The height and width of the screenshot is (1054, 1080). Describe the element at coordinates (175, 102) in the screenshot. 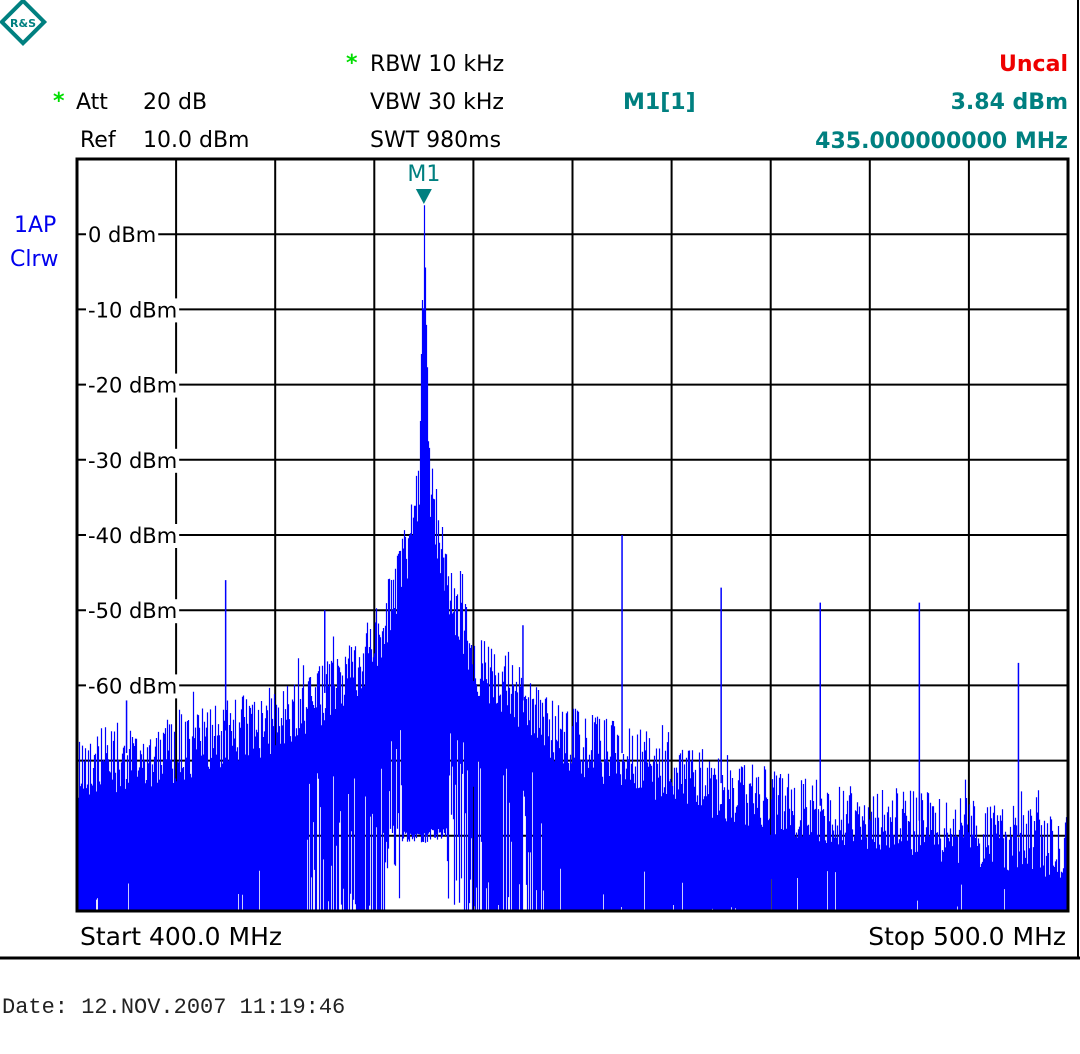

I see `att-value: 20 dB` at that location.